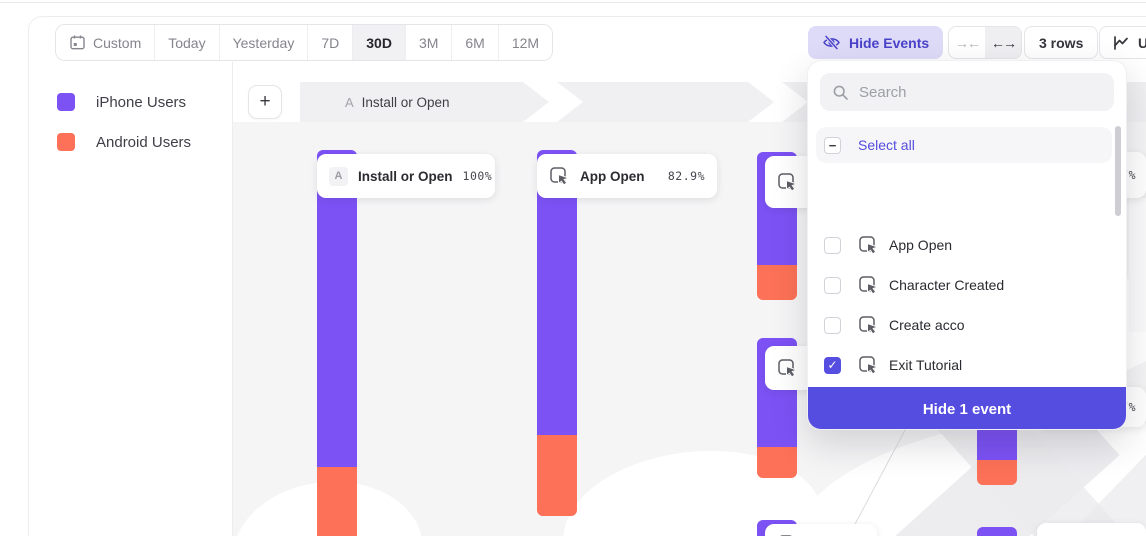 This screenshot has height=536, width=1146. What do you see at coordinates (1003, 42) in the screenshot?
I see `expand-columns-button: ←→` at bounding box center [1003, 42].